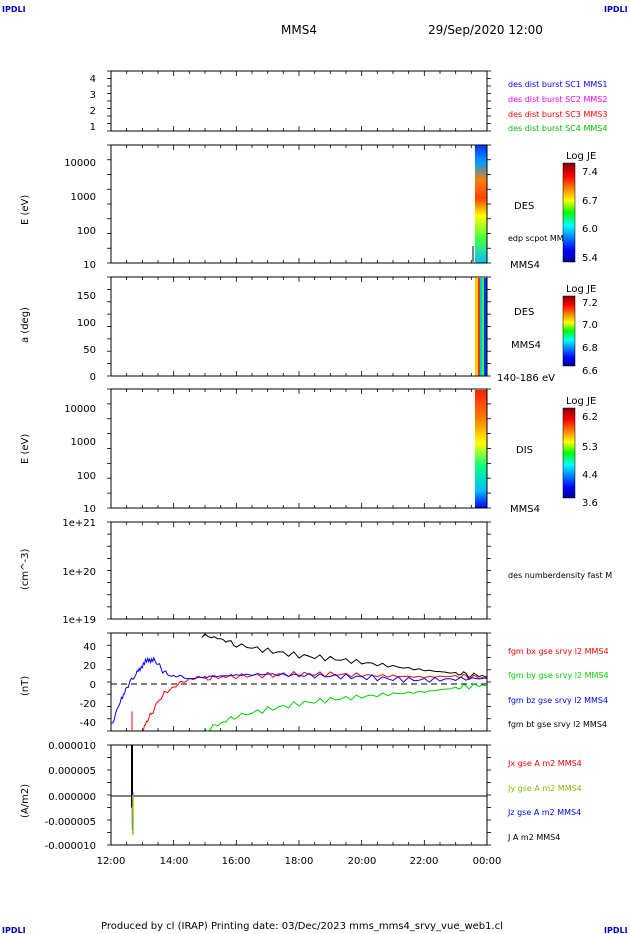 This screenshot has width=630, height=934. Describe the element at coordinates (560, 575) in the screenshot. I see `panel5-legend: des numberdensity fast M` at that location.